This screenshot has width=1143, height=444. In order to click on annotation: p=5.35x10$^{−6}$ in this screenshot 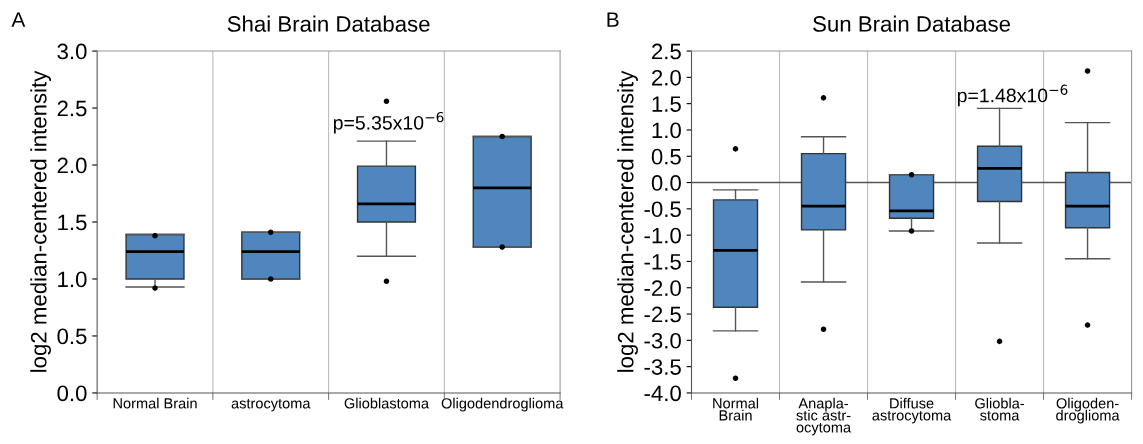, I will do `click(388, 122)`.